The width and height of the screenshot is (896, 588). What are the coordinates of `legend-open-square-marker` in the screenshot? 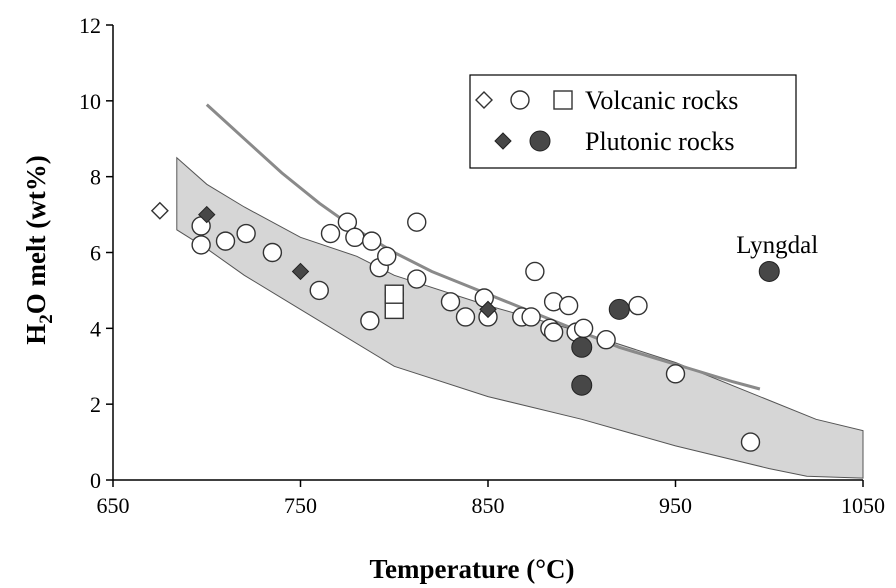 It's located at (563, 100).